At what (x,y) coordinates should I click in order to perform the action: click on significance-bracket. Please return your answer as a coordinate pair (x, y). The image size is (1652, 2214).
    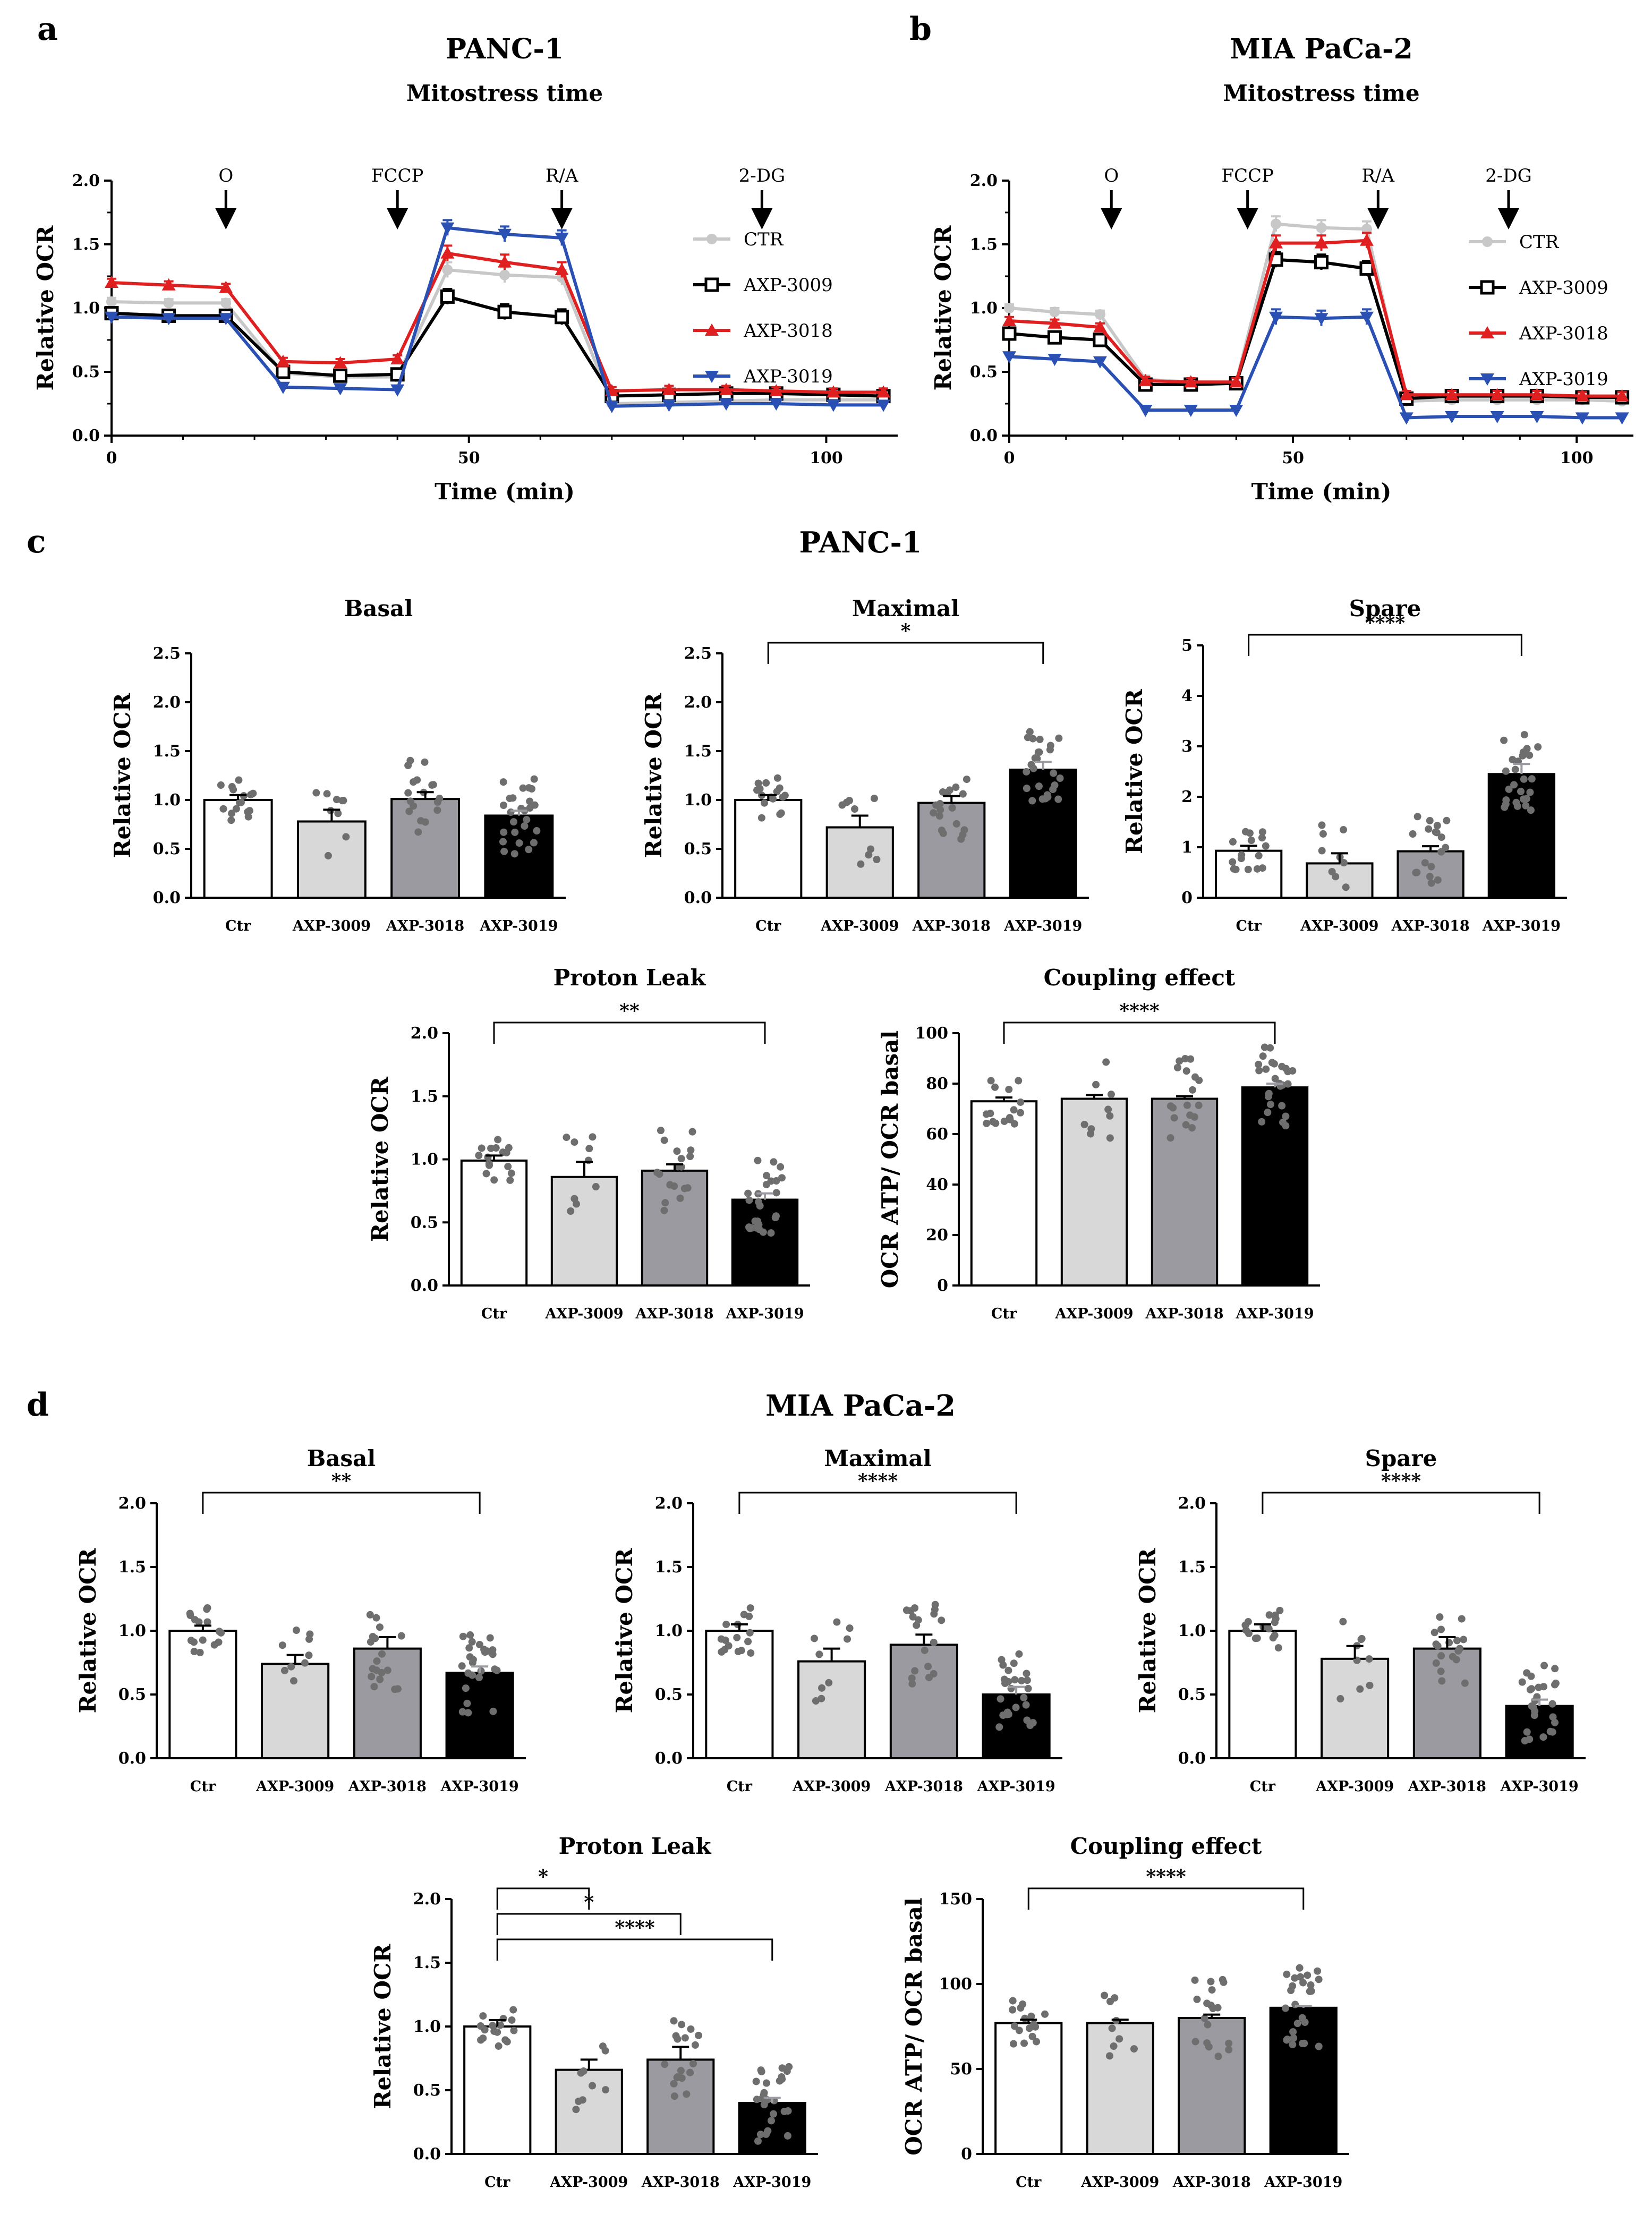
    Looking at the image, I should click on (543, 1899).